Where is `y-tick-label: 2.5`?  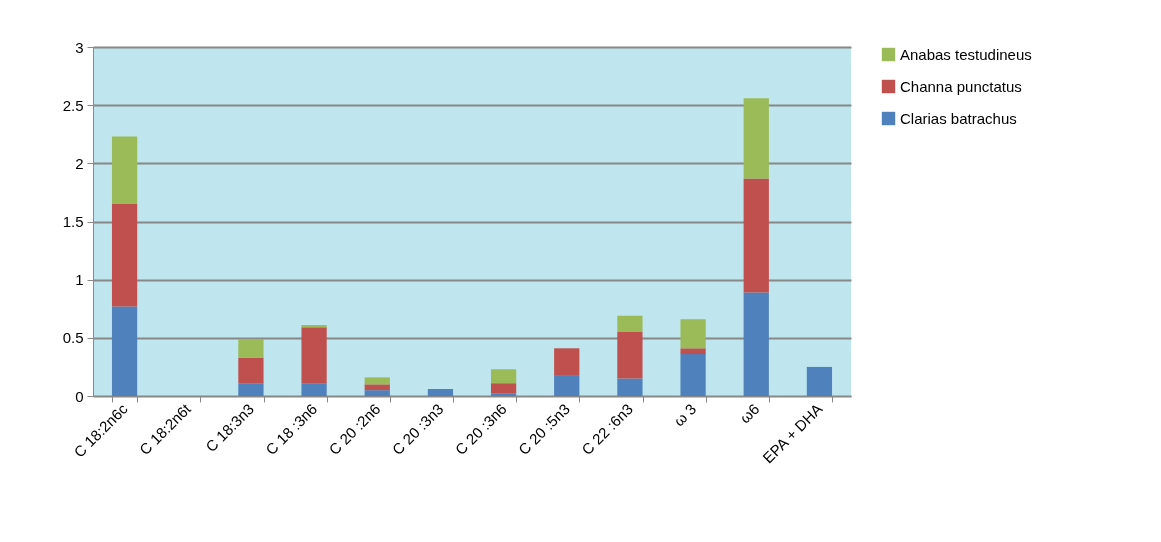 y-tick-label: 2.5 is located at coordinates (73, 105).